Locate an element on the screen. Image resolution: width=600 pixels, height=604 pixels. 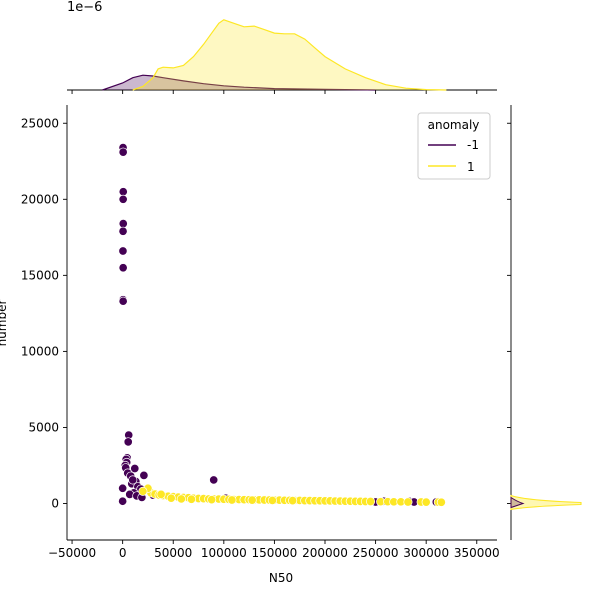
x-tick-label: 250000 is located at coordinates (376, 553).